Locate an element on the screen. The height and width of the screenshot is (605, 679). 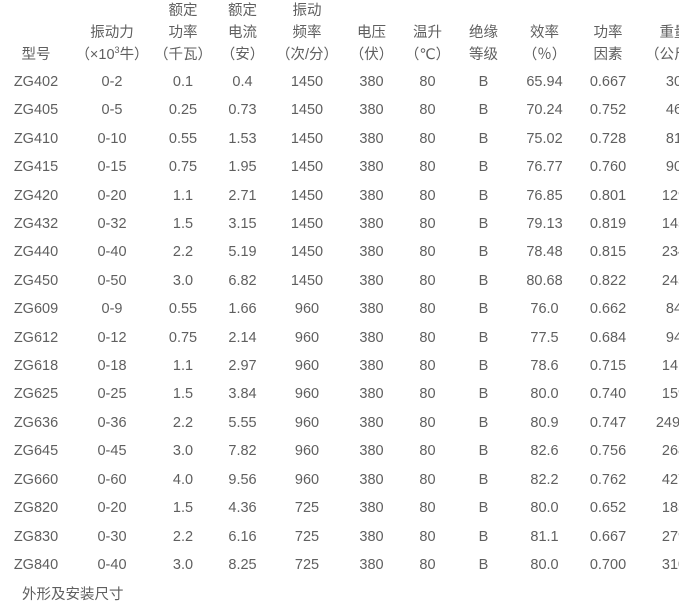
table-row: ZG432 0-32 1.5 3.15 1450 380 80 B 79.13 0.819 145 is located at coordinates (339, 224).